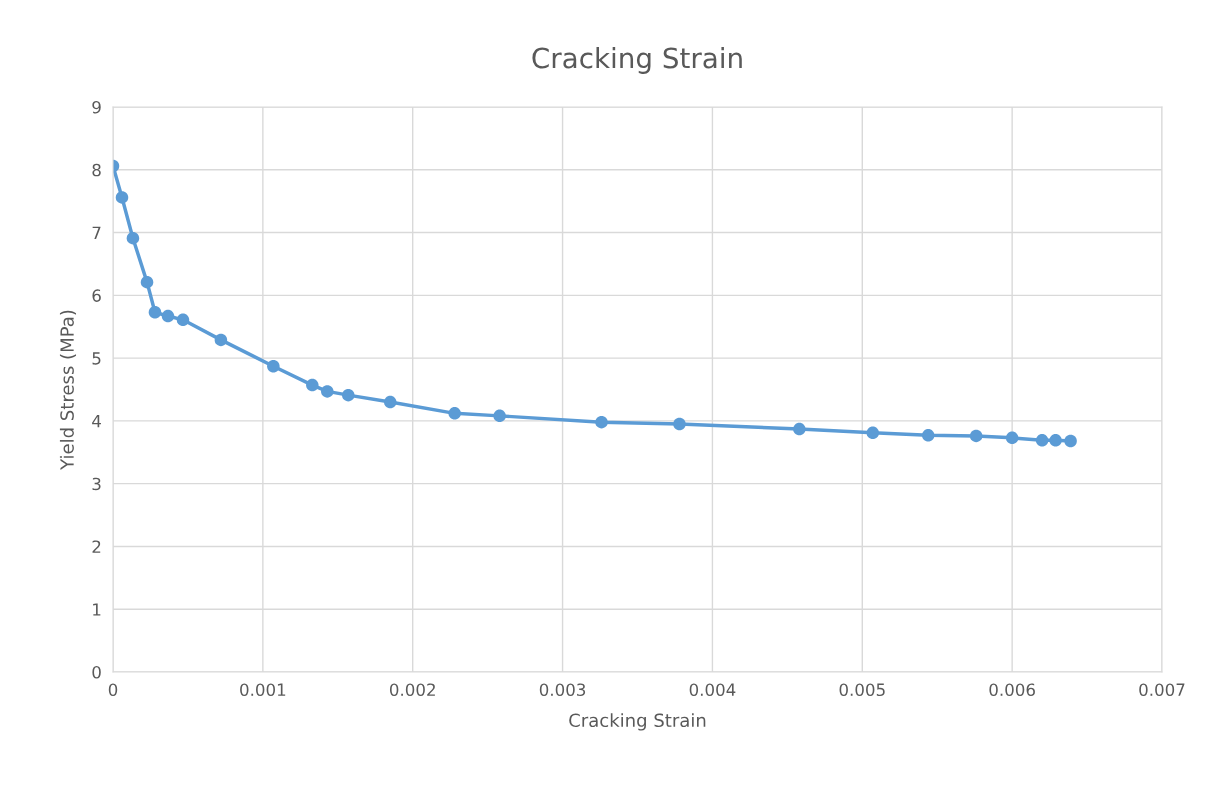 This screenshot has width=1224, height=786. What do you see at coordinates (96, 232) in the screenshot?
I see `y-tick-label: 7` at bounding box center [96, 232].